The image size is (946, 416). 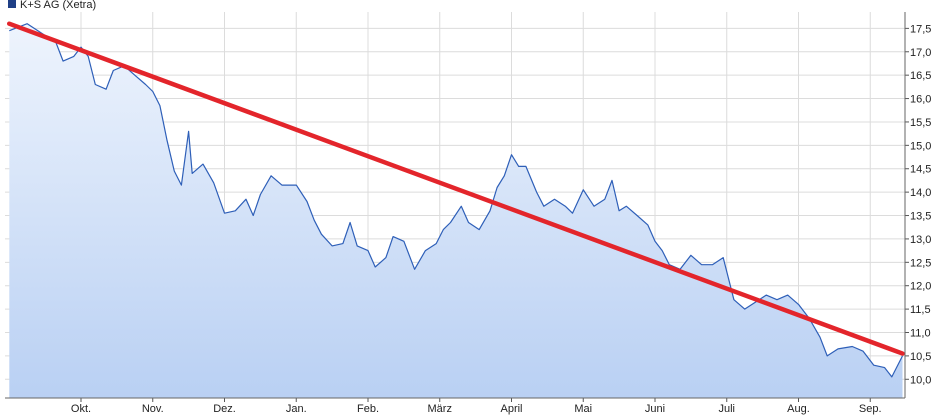 I want to click on y-tick-label: 13,0, so click(x=920, y=240).